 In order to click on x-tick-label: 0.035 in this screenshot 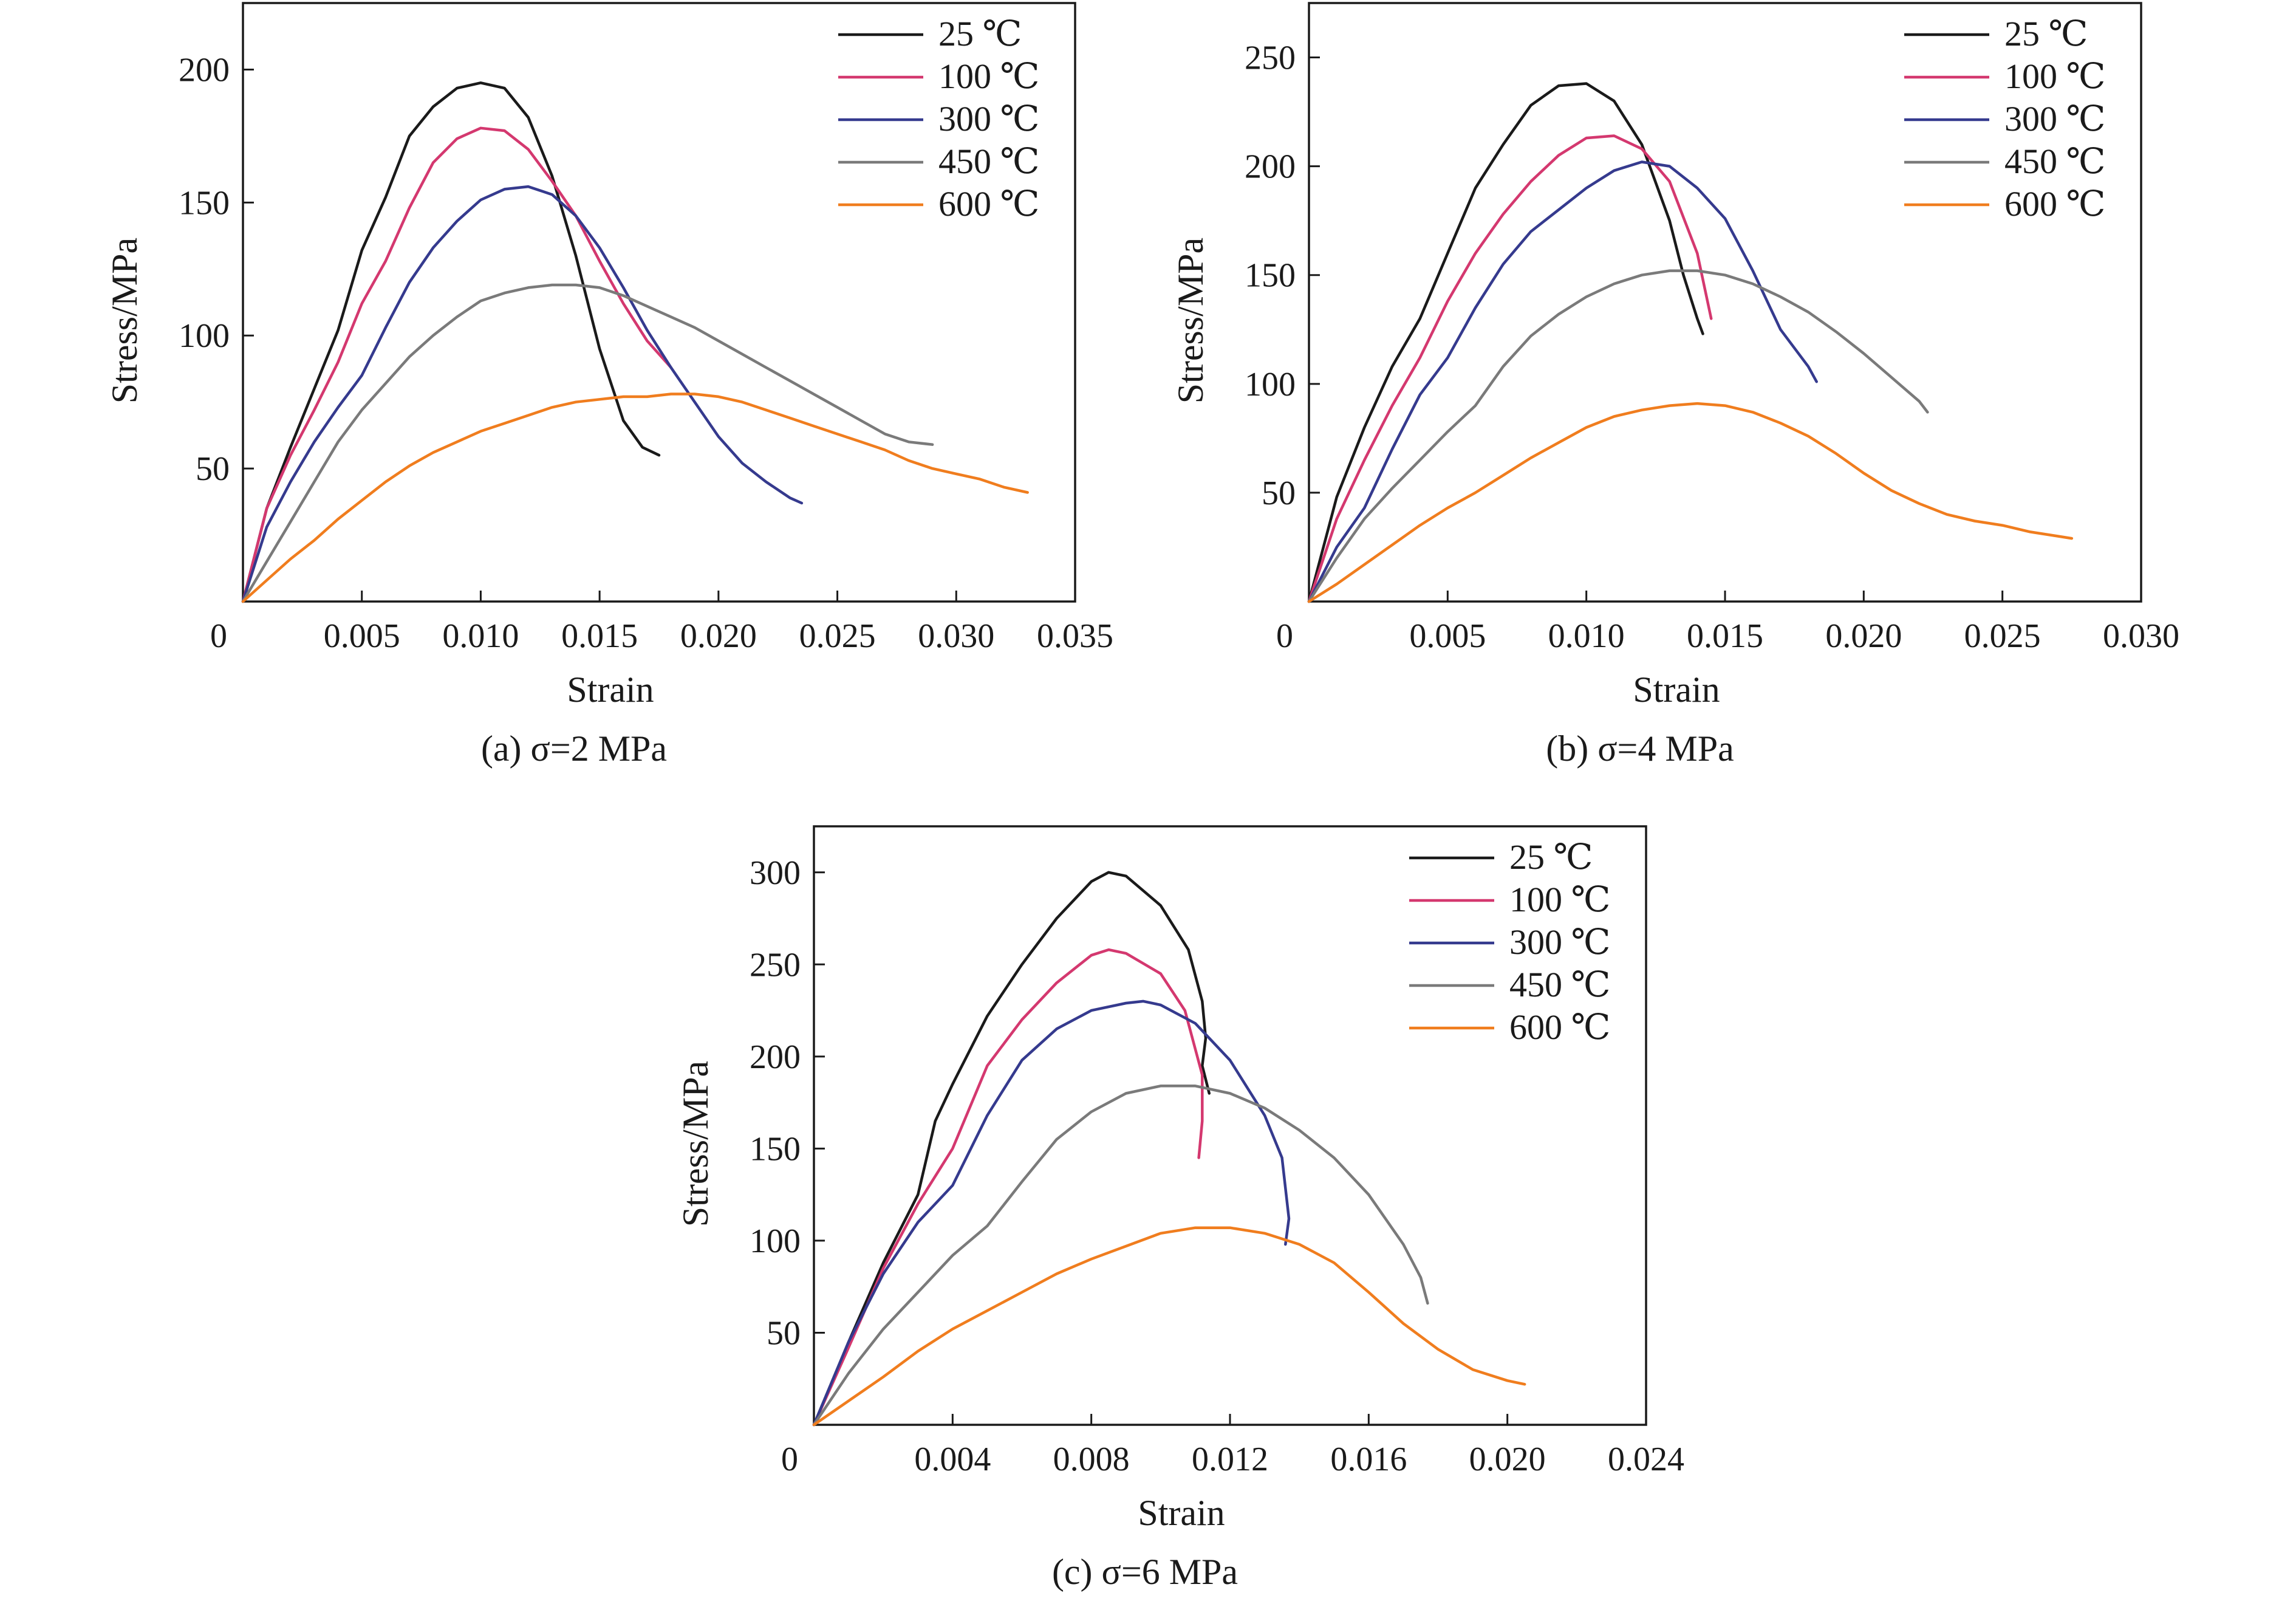, I will do `click(1075, 636)`.